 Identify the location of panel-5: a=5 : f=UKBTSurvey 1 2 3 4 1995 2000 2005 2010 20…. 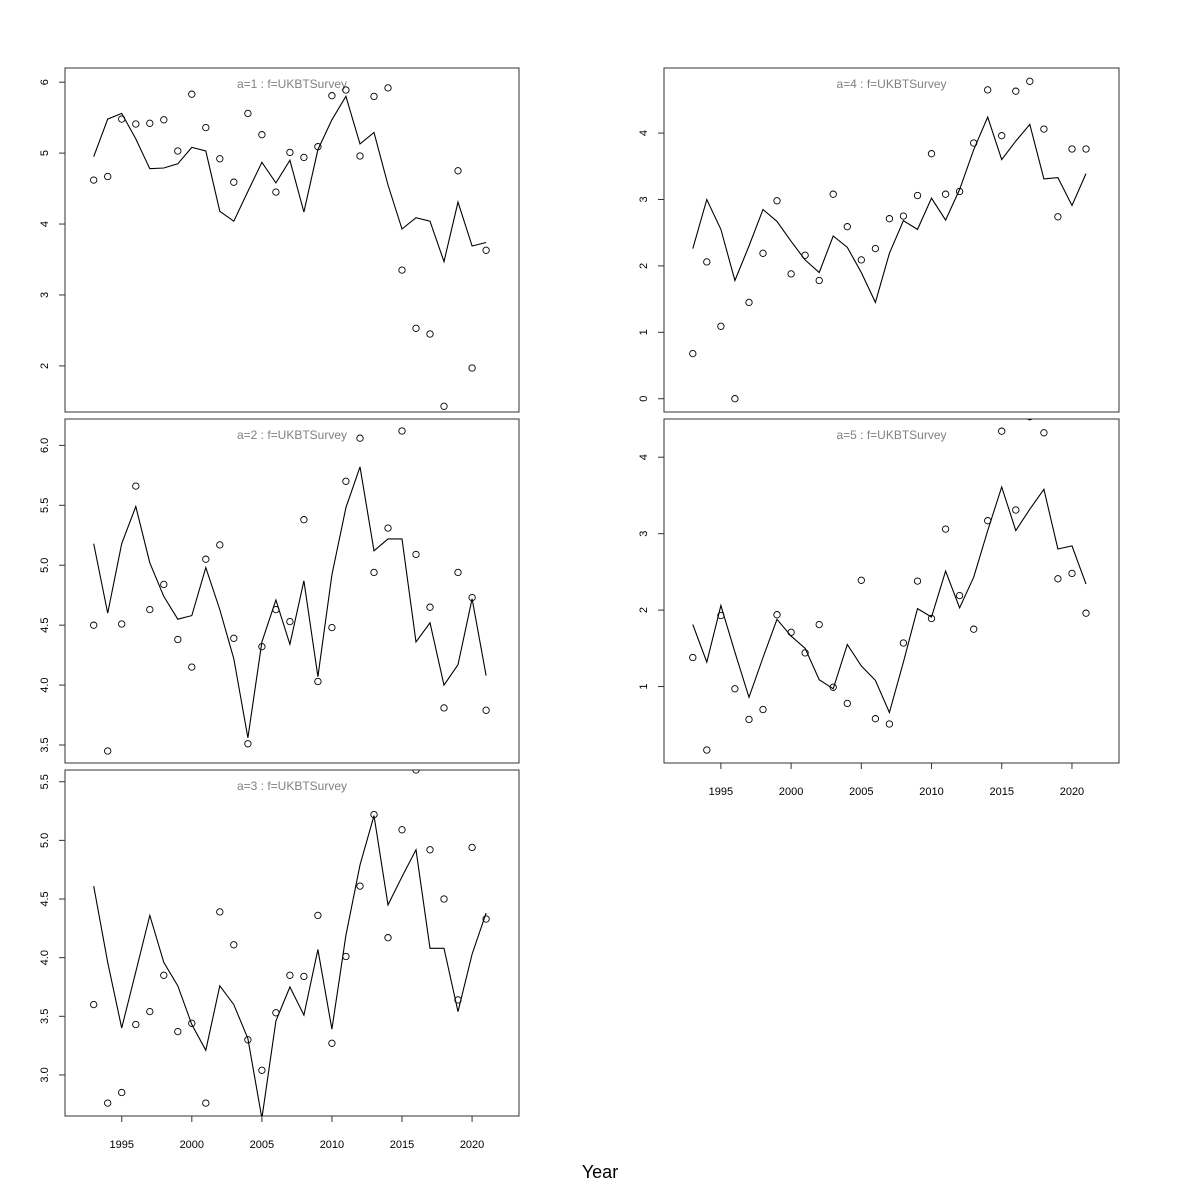
(879, 608).